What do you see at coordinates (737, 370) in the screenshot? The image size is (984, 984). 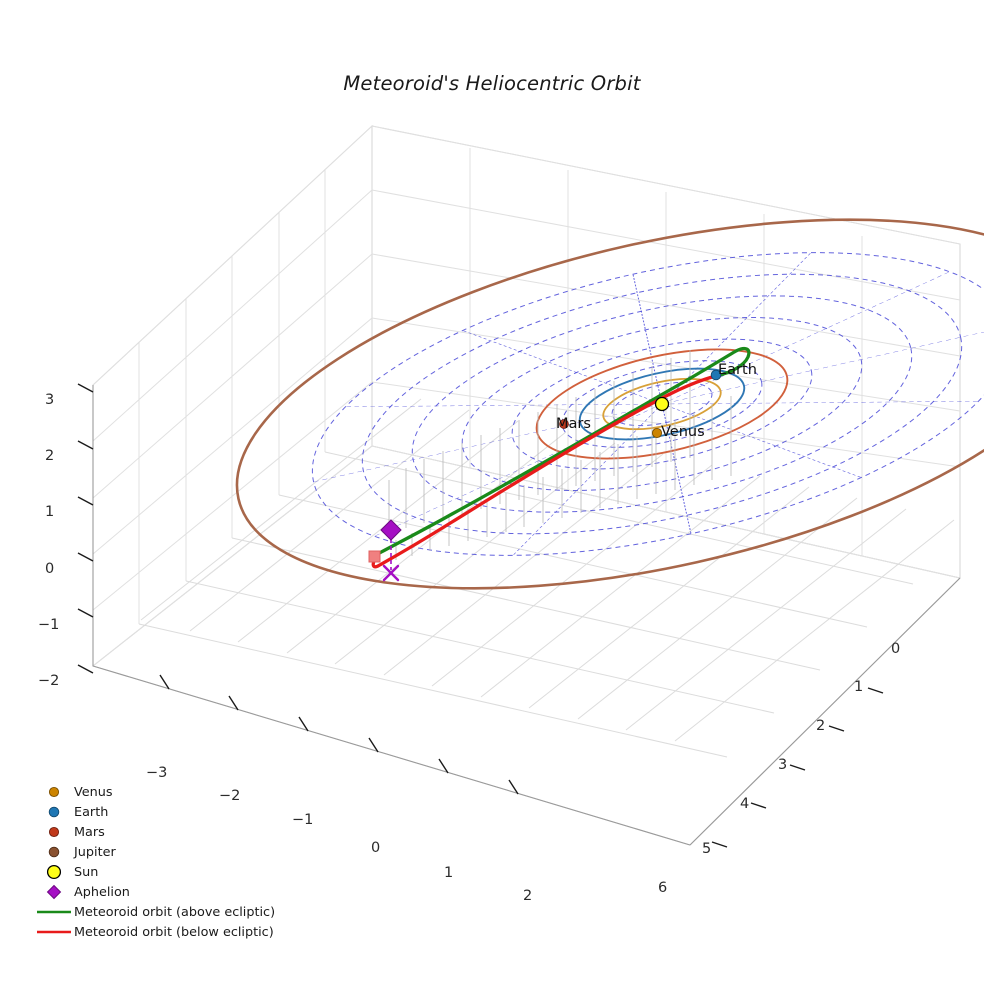 I see `earth-label: Earth` at bounding box center [737, 370].